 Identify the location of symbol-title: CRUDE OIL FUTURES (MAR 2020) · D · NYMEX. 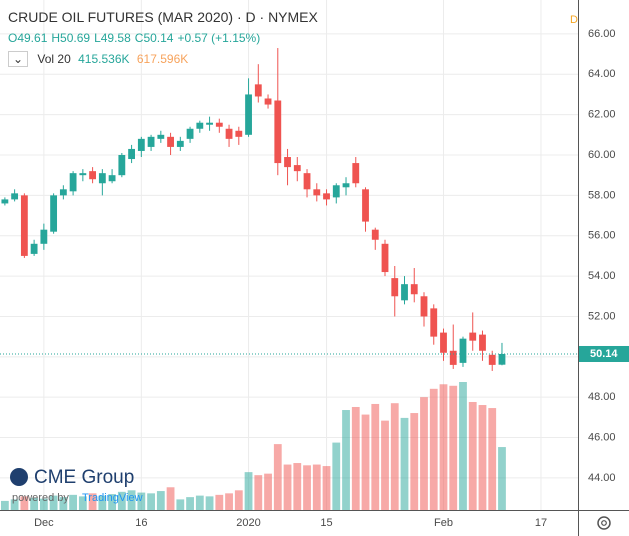
(163, 17).